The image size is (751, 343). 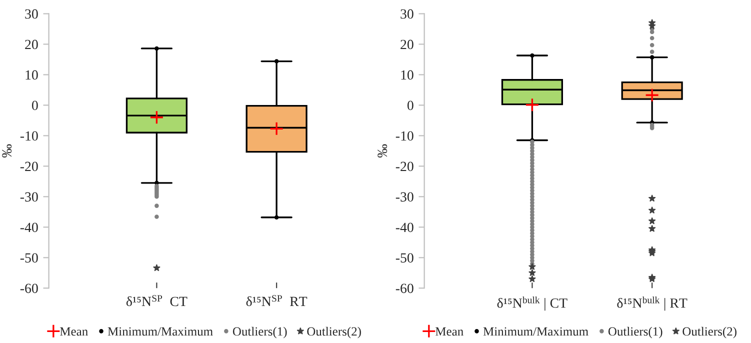 What do you see at coordinates (157, 300) in the screenshot?
I see `x-tick-label: δ¹⁵N$^{SP}$ CT` at bounding box center [157, 300].